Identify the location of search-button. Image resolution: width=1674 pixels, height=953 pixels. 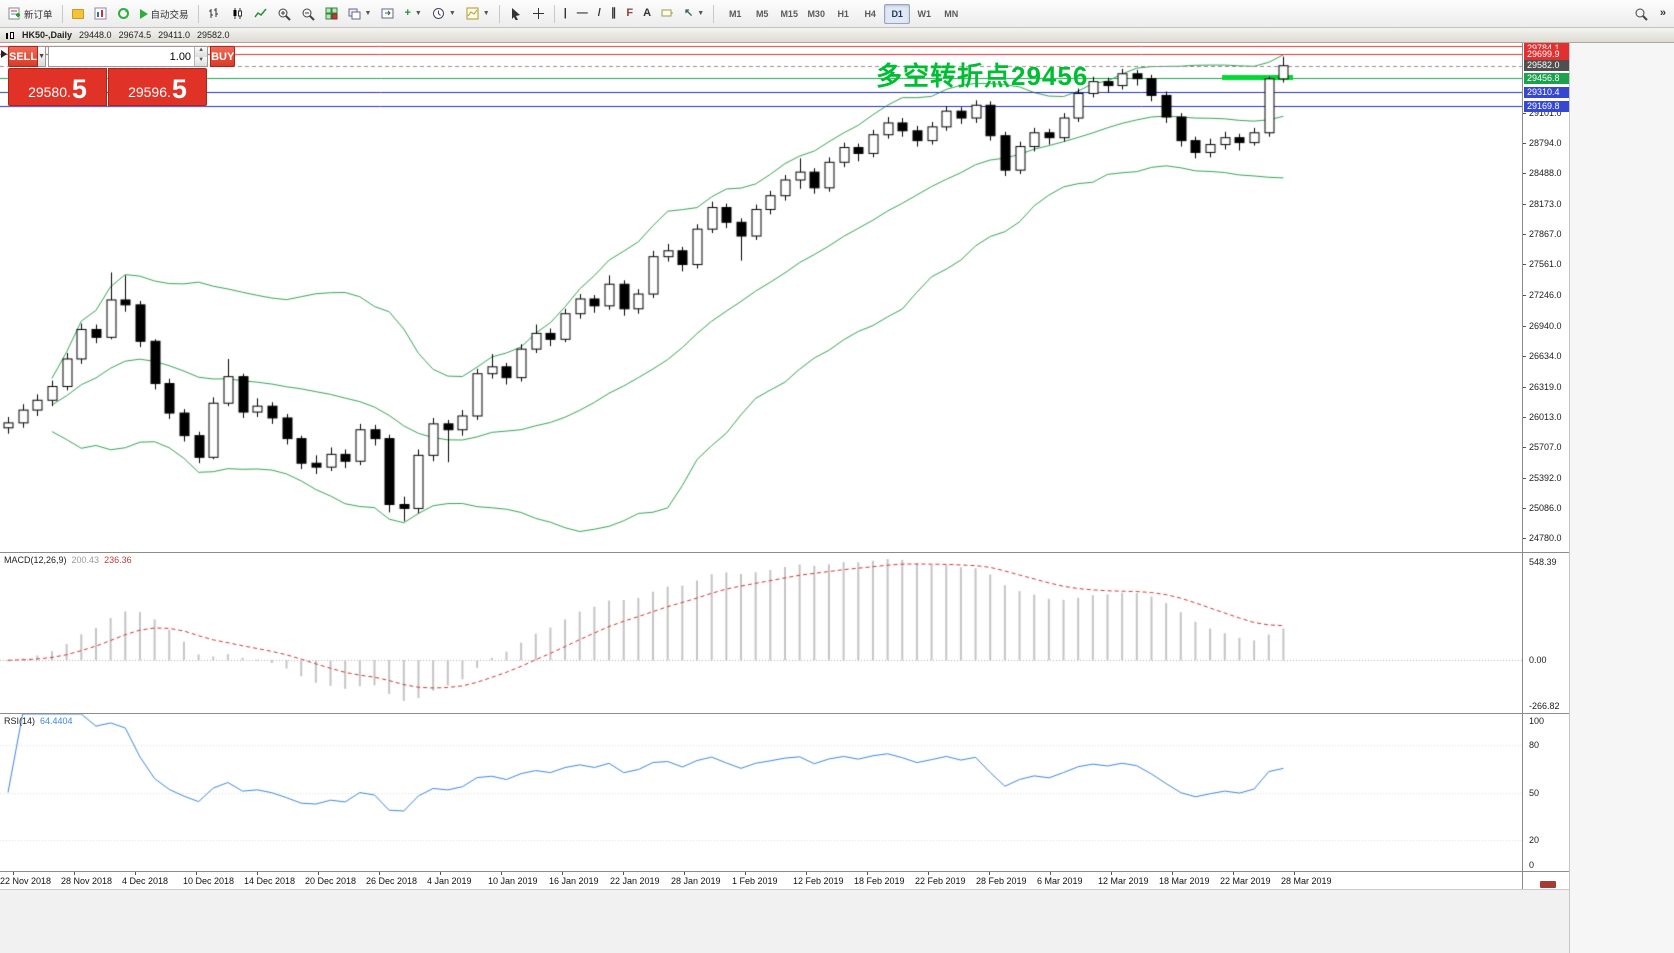
(1641, 14).